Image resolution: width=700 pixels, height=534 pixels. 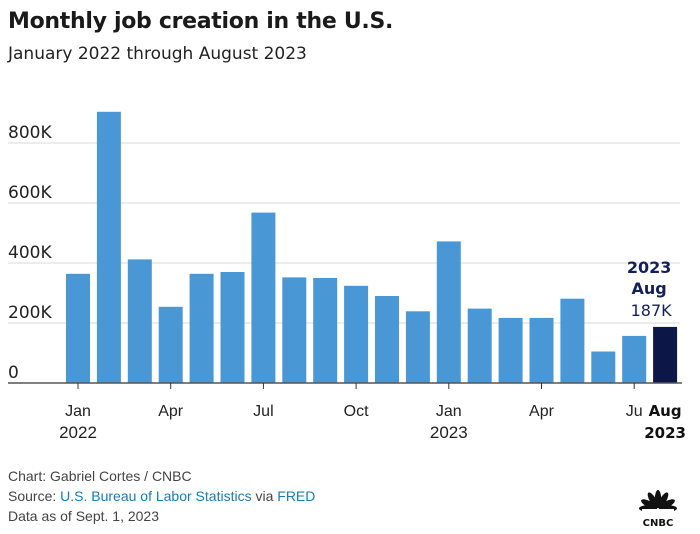 What do you see at coordinates (658, 523) in the screenshot?
I see `svg-text: CNBC` at bounding box center [658, 523].